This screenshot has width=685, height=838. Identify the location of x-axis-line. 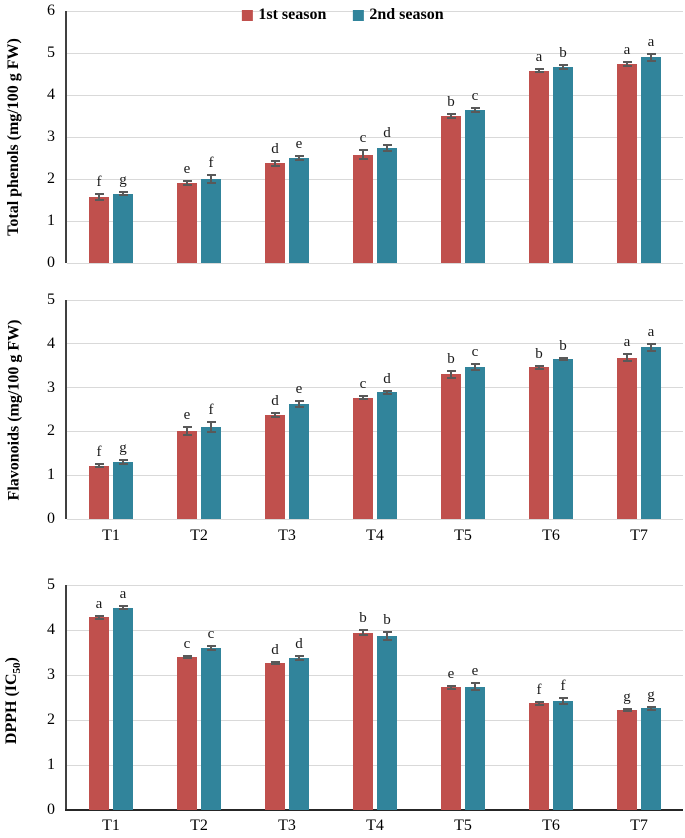
(374, 810).